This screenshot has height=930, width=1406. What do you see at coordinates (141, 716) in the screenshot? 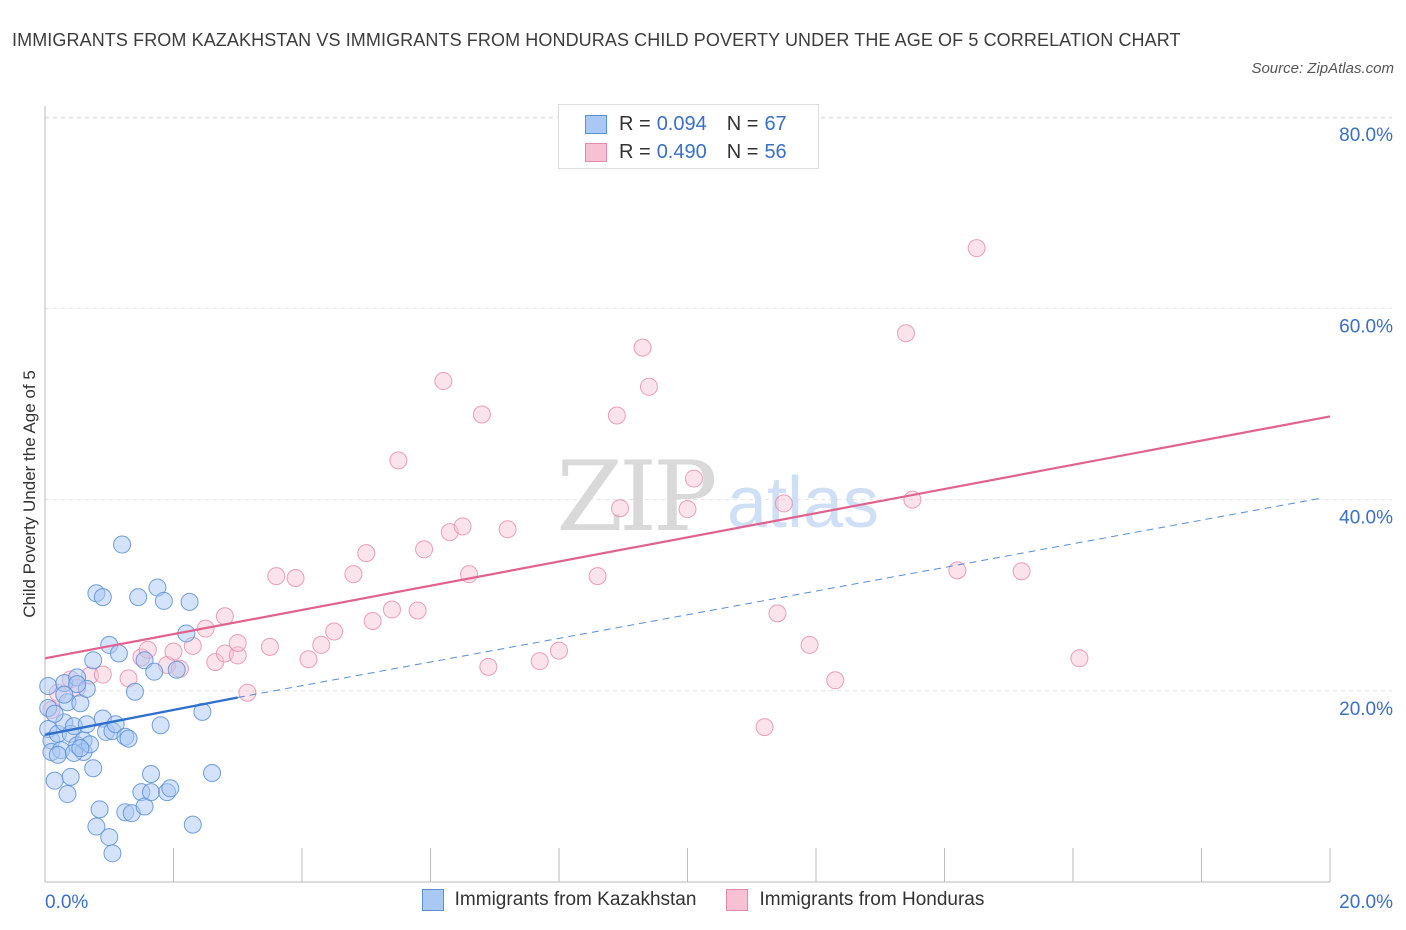
I see `kazakhstan-trend-solid` at bounding box center [141, 716].